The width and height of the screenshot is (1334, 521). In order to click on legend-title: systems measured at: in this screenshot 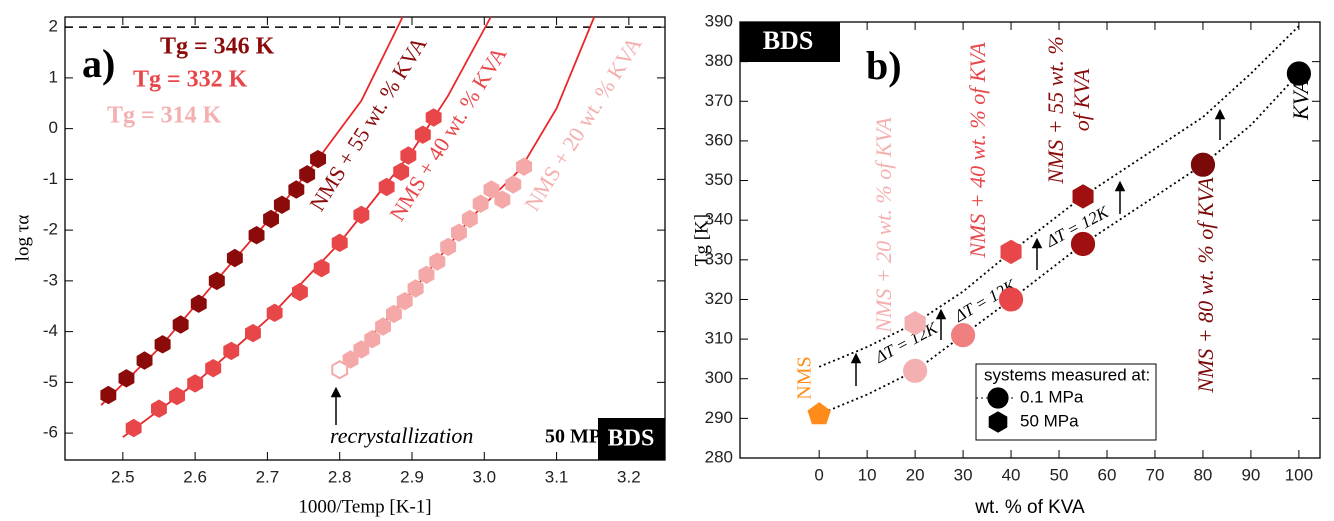, I will do `click(1067, 374)`.